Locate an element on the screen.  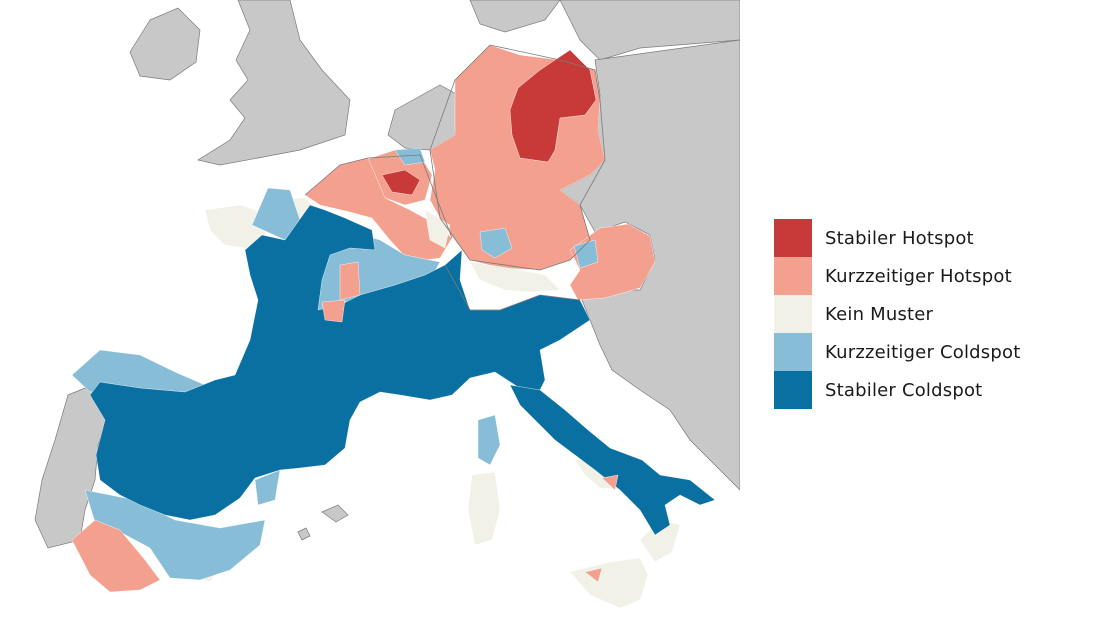
country-borders is located at coordinates (455, 177).